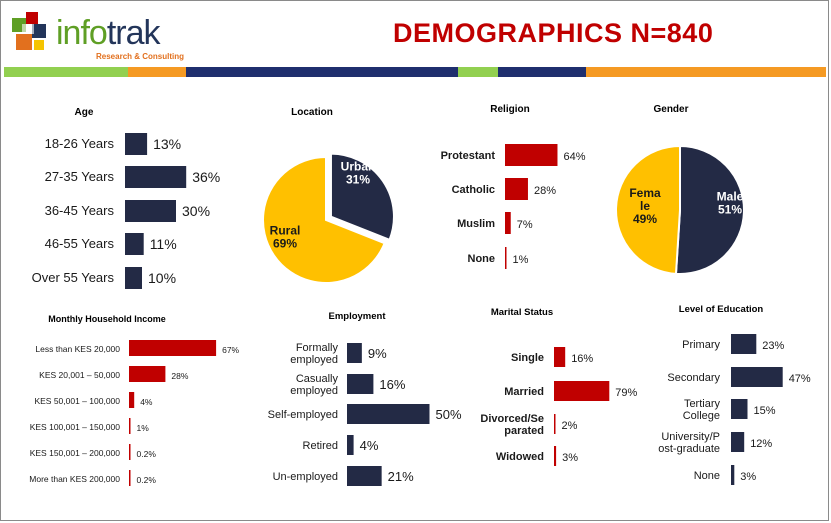 The height and width of the screenshot is (523, 831). I want to click on chart-title: Monthly Household Income, so click(107, 319).